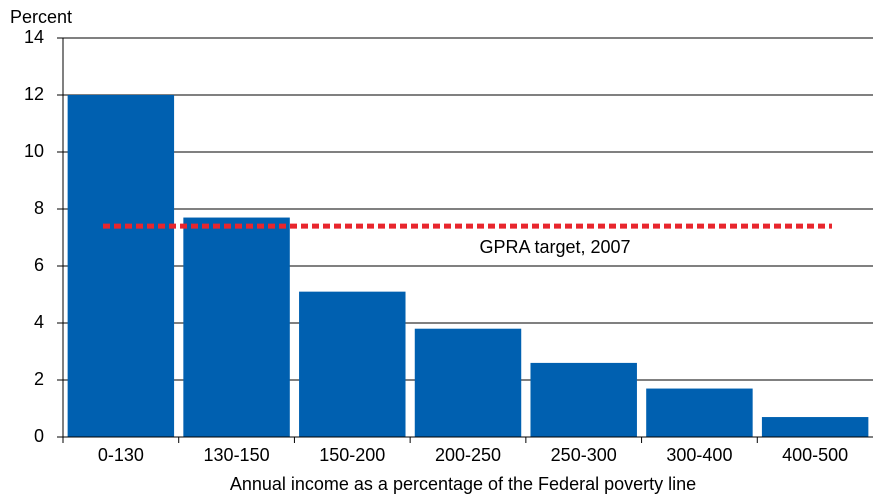 The height and width of the screenshot is (500, 873). What do you see at coordinates (39, 265) in the screenshot?
I see `y-tick-label: 6` at bounding box center [39, 265].